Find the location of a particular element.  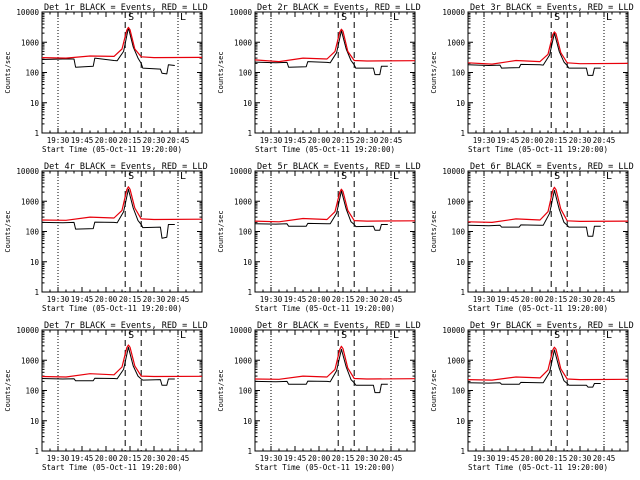

panel-title: Det 6r BLACK = Events, RED = LLD is located at coordinates (552, 167).